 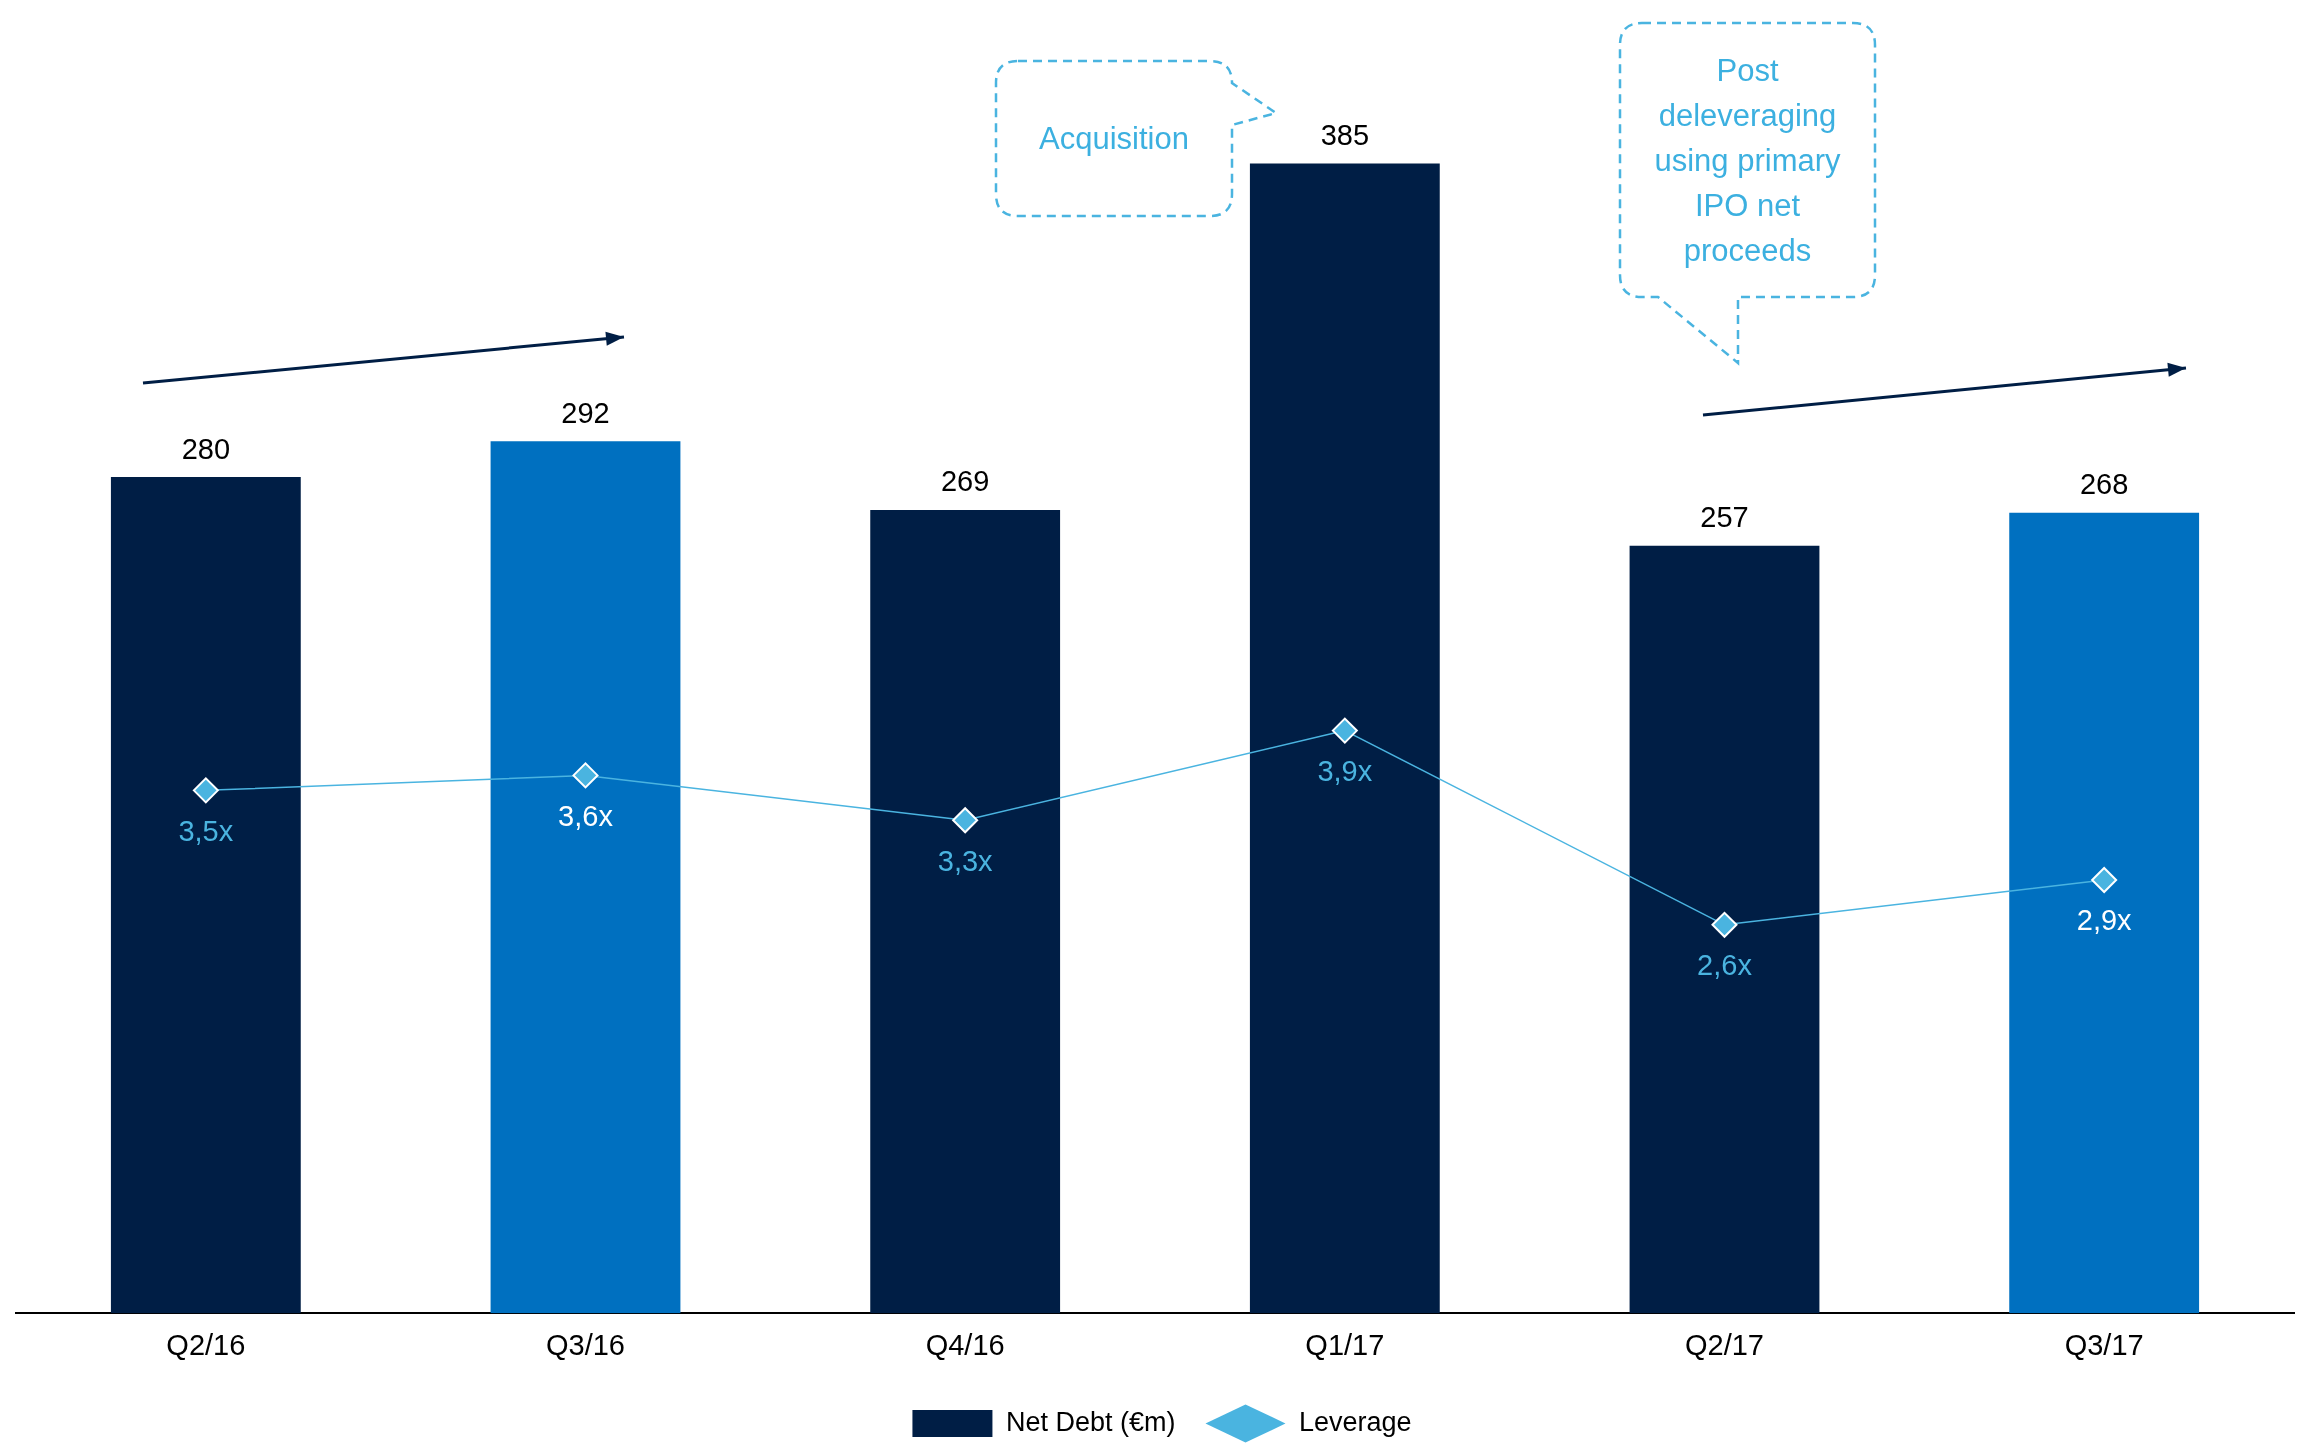 What do you see at coordinates (2104, 484) in the screenshot?
I see `data-label: 268` at bounding box center [2104, 484].